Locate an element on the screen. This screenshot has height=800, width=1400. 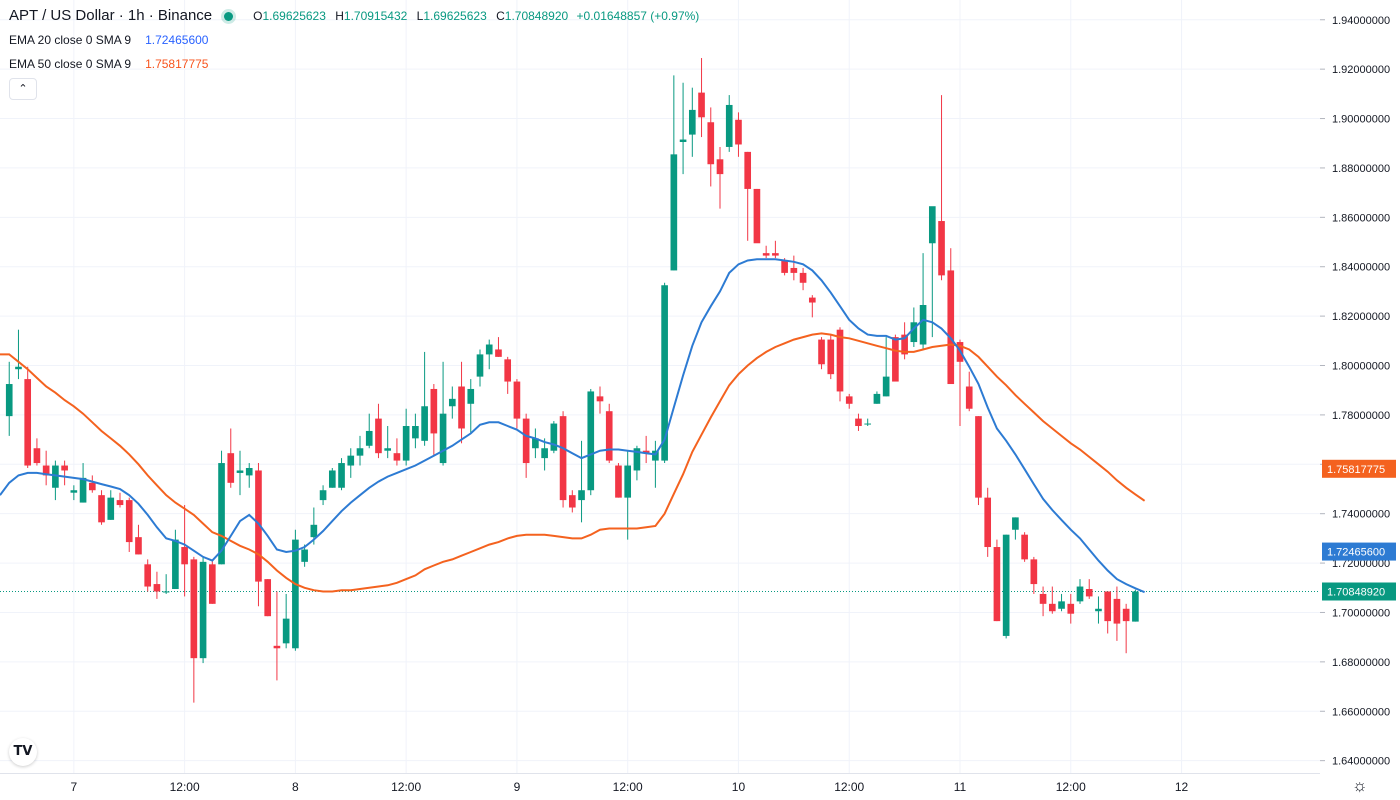
market-status-icon is located at coordinates (229, 16).